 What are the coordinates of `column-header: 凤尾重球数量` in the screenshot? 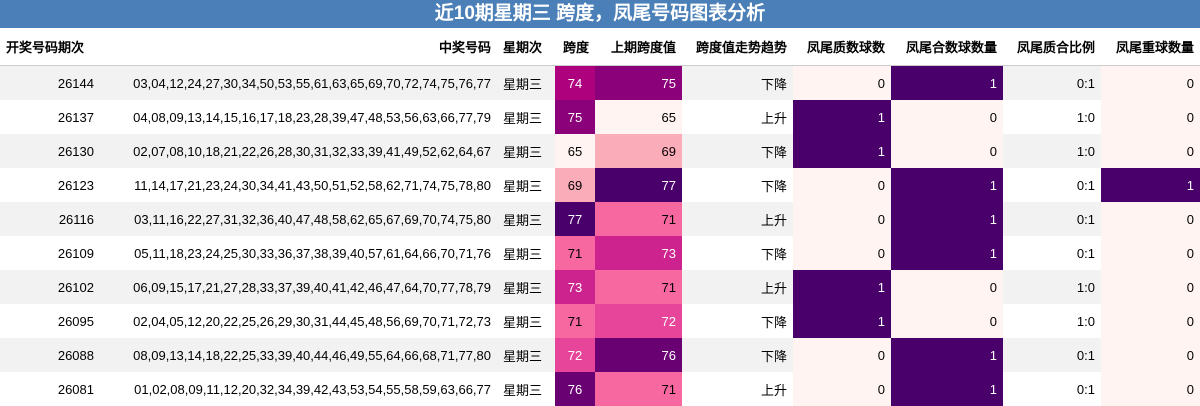 It's located at (1150, 47).